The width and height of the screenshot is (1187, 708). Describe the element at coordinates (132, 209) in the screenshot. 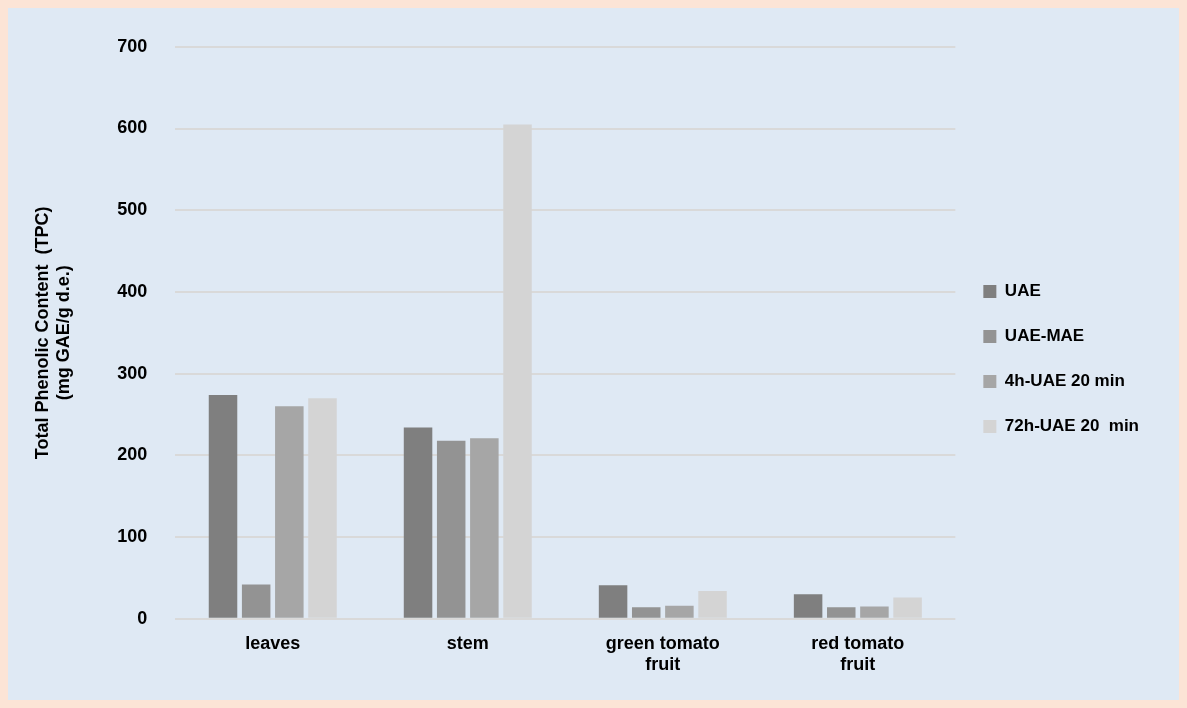

I see `y-tick-label: 500` at that location.